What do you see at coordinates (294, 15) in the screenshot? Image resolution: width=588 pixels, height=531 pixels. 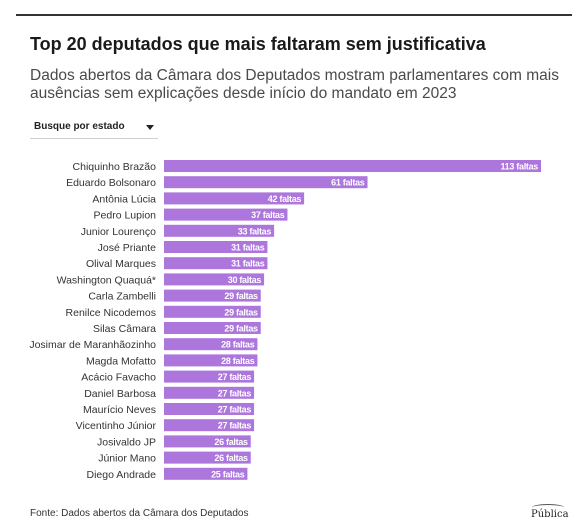 I see `top-rule` at bounding box center [294, 15].